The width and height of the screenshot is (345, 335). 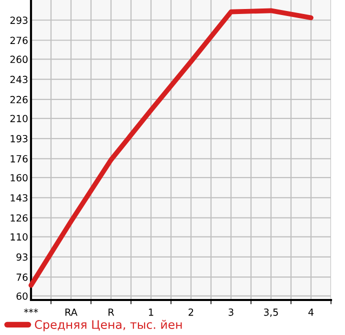 What do you see at coordinates (111, 312) in the screenshot?
I see `x-tick-label: R` at bounding box center [111, 312].